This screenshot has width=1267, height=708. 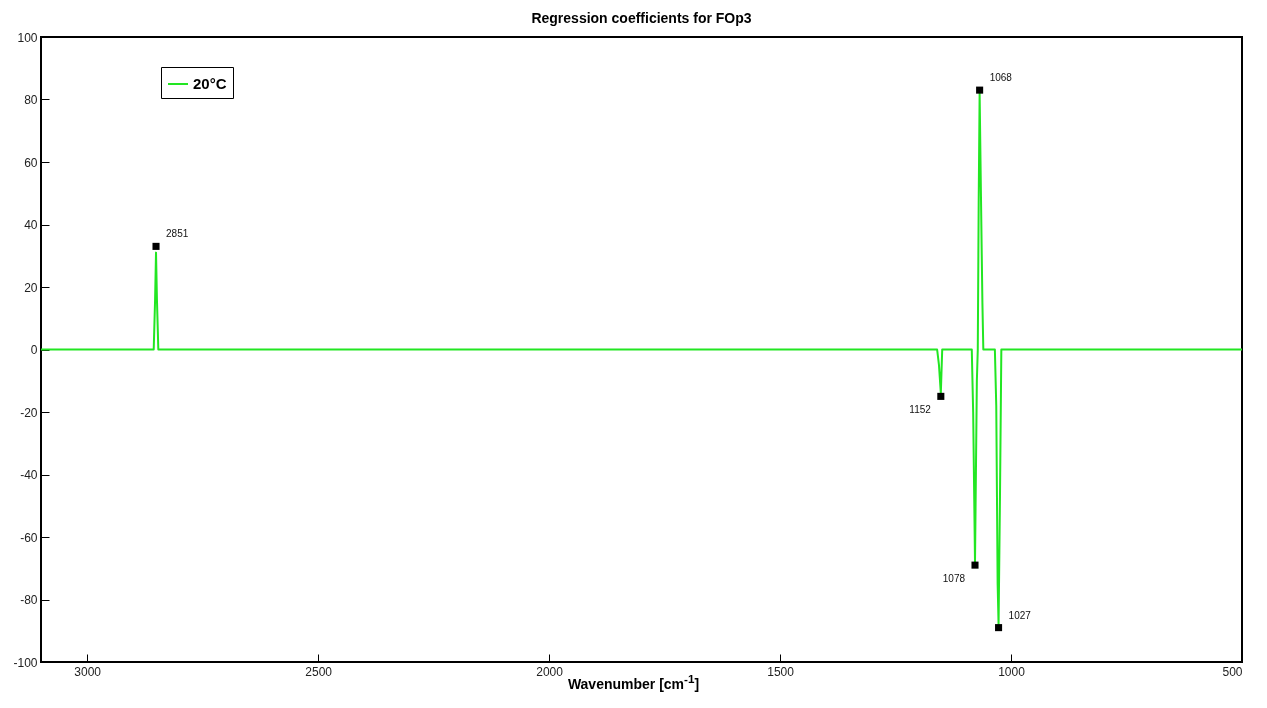 I want to click on x-tick-label: 2500, so click(x=319, y=671).